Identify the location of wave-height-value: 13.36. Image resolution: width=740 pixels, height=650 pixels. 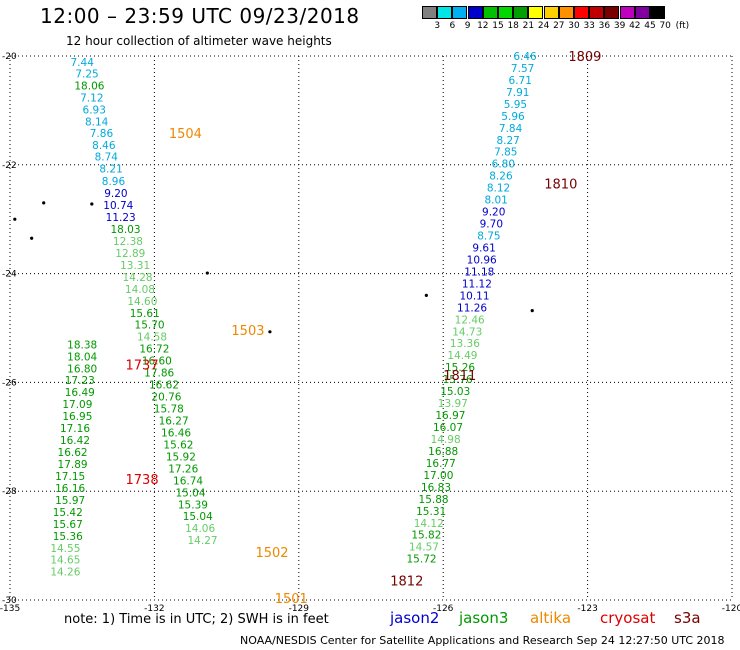
(465, 344).